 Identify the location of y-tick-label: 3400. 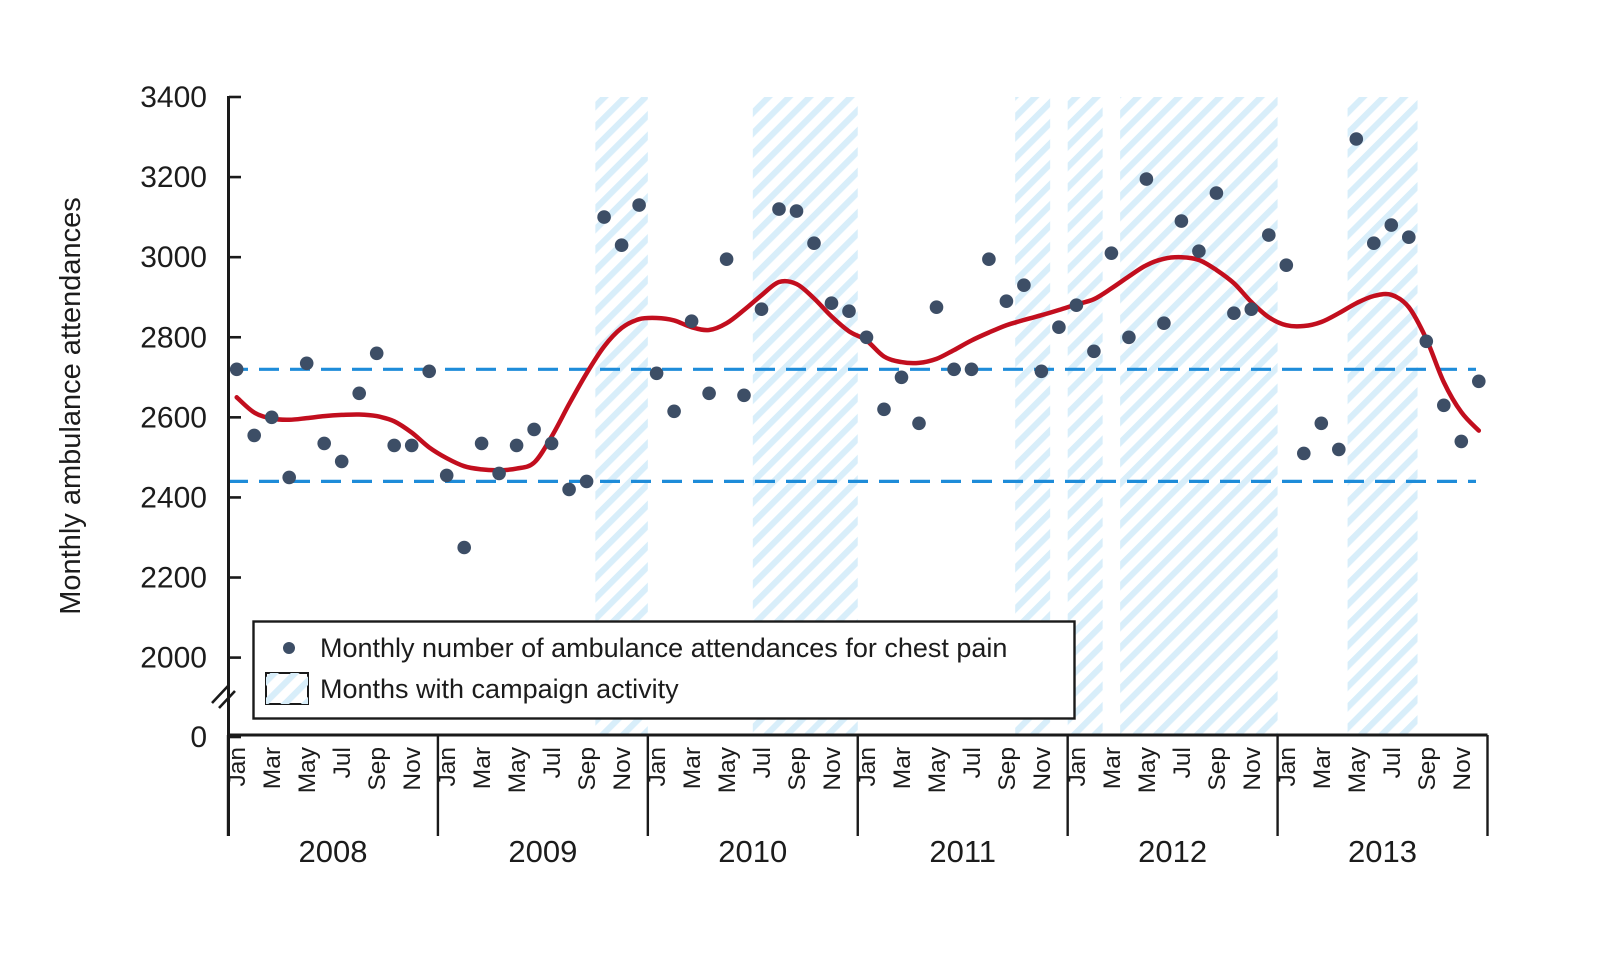
(173, 97).